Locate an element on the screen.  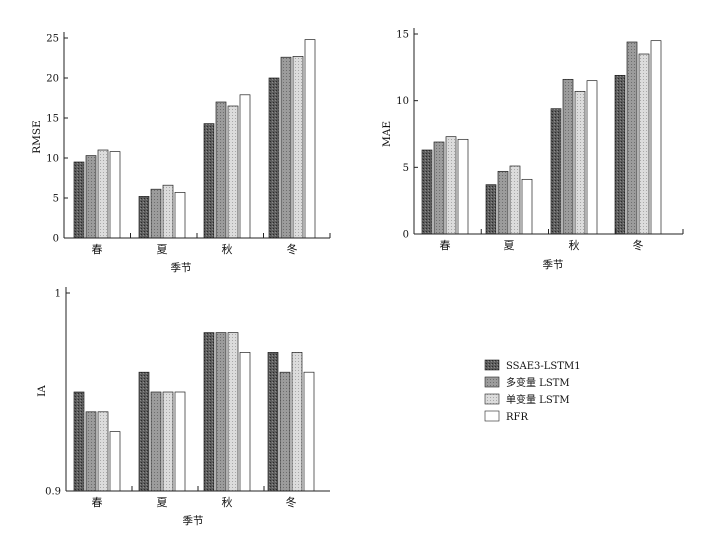
y-tick-label: 25 is located at coordinates (52, 39).